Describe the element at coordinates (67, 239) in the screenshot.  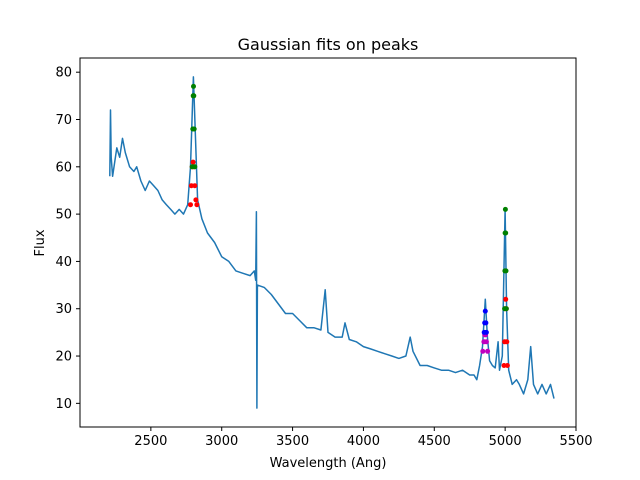
I see `y-axis-ticks: 10 20 30 40 50 60 70 80` at that location.